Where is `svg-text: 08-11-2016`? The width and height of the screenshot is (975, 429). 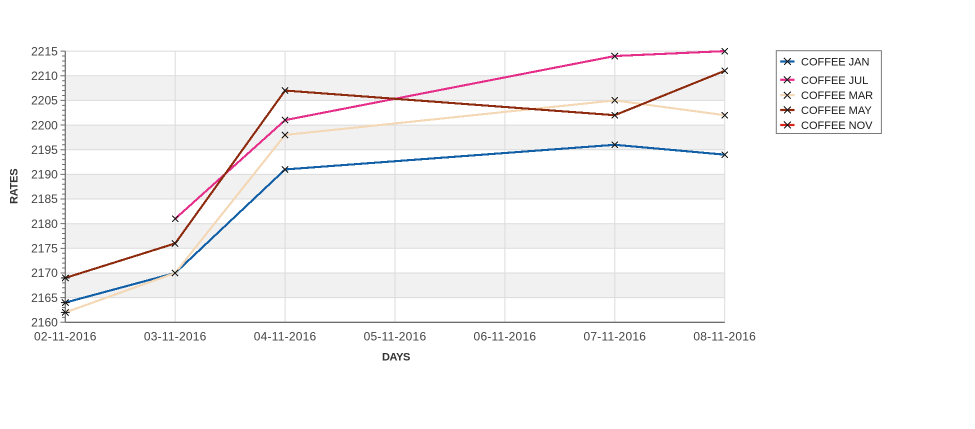
svg-text: 08-11-2016 is located at coordinates (724, 336).